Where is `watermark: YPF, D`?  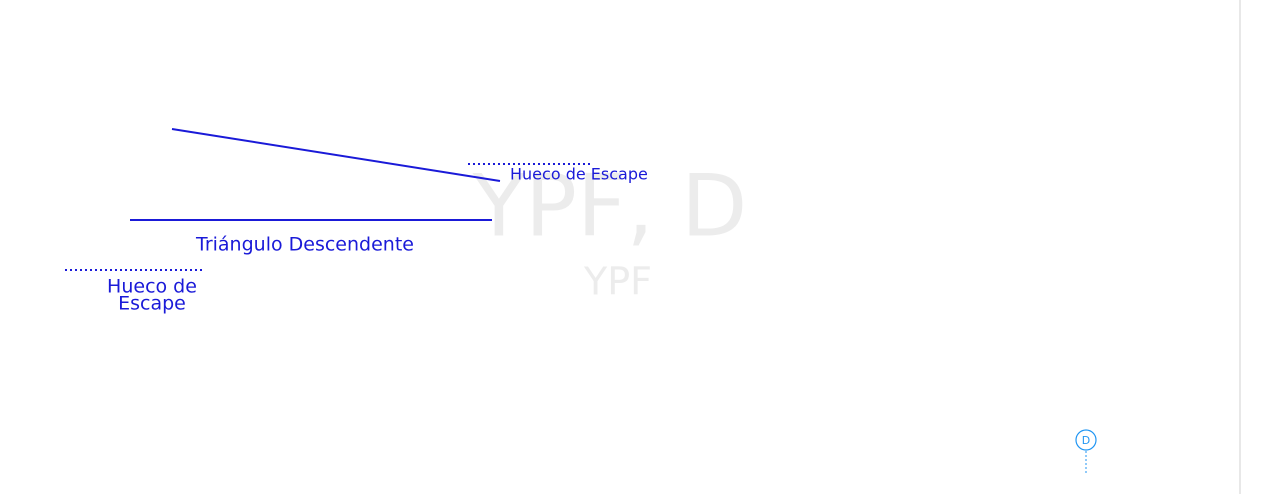
watermark: YPF, D is located at coordinates (610, 206).